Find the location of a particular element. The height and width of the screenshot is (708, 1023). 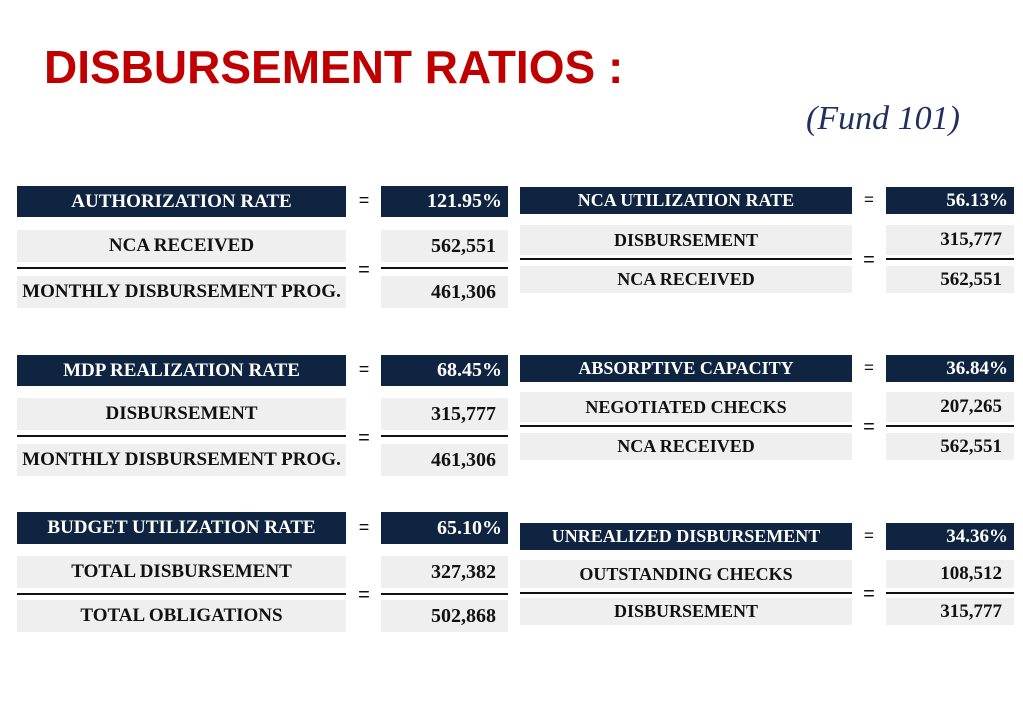

ratio-name: AUTHORIZATION RATE is located at coordinates (181, 201).